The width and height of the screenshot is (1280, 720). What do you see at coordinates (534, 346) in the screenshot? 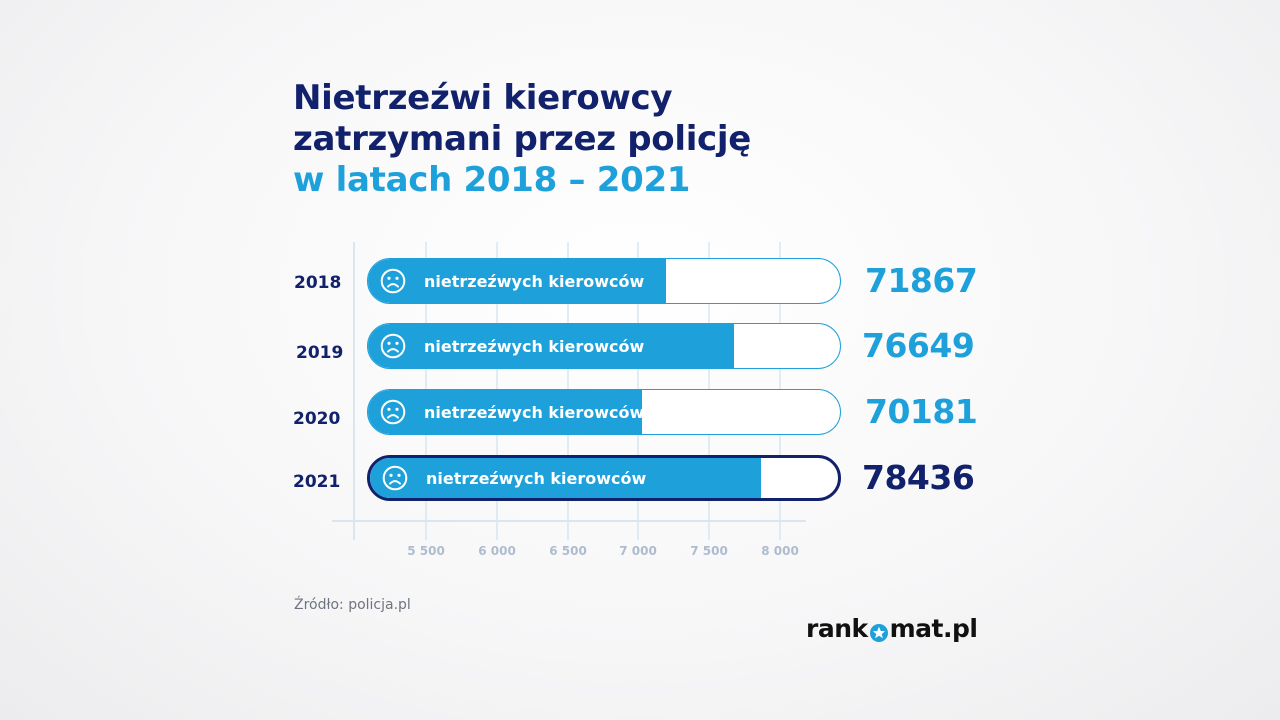
I see `bar-label-2019: nietrzeźwych kierowców` at bounding box center [534, 346].